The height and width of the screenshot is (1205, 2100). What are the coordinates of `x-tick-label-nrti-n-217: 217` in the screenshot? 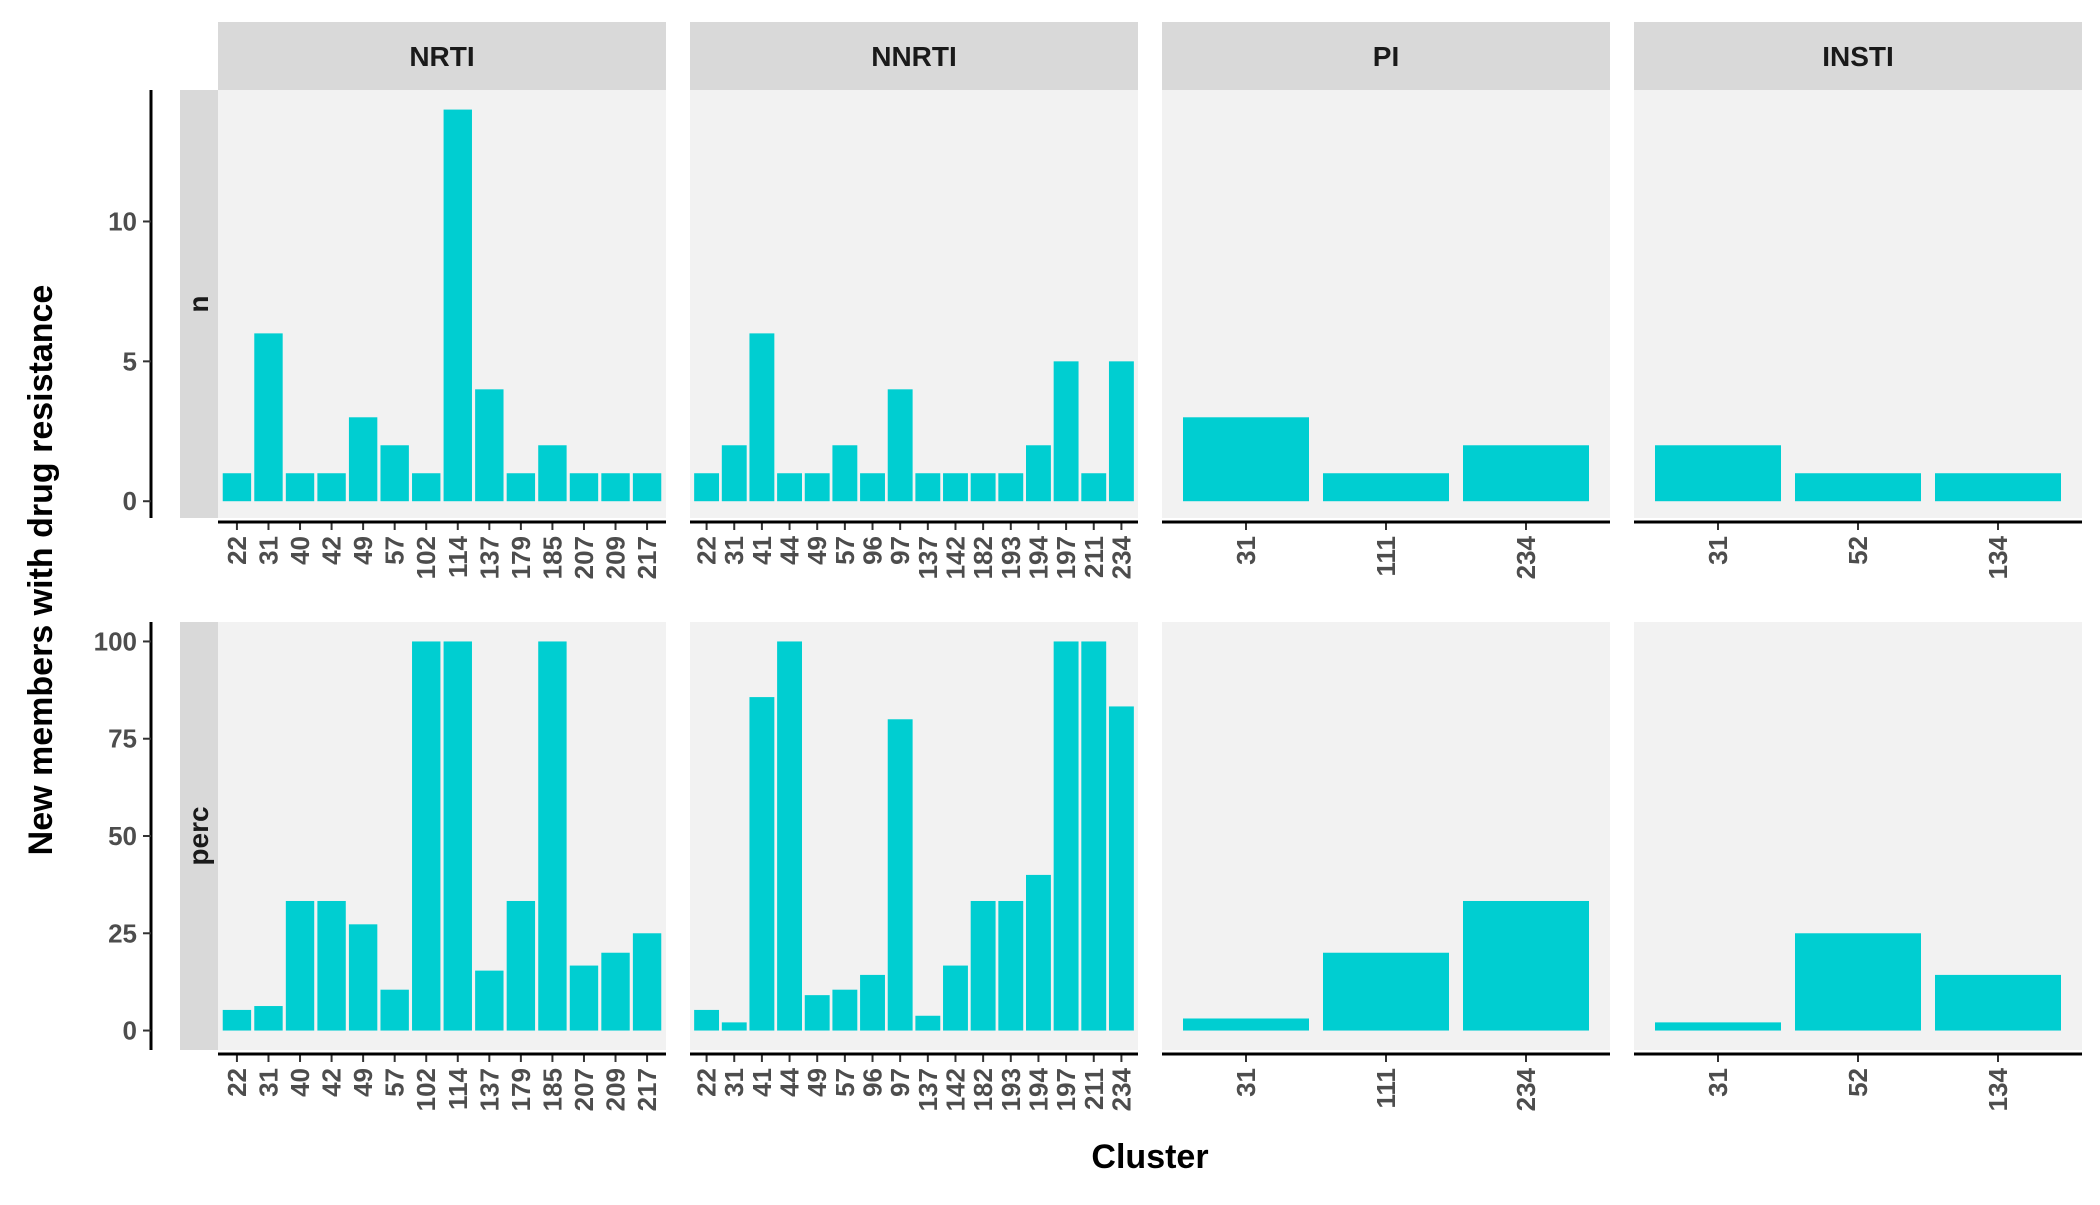 It's located at (647, 557).